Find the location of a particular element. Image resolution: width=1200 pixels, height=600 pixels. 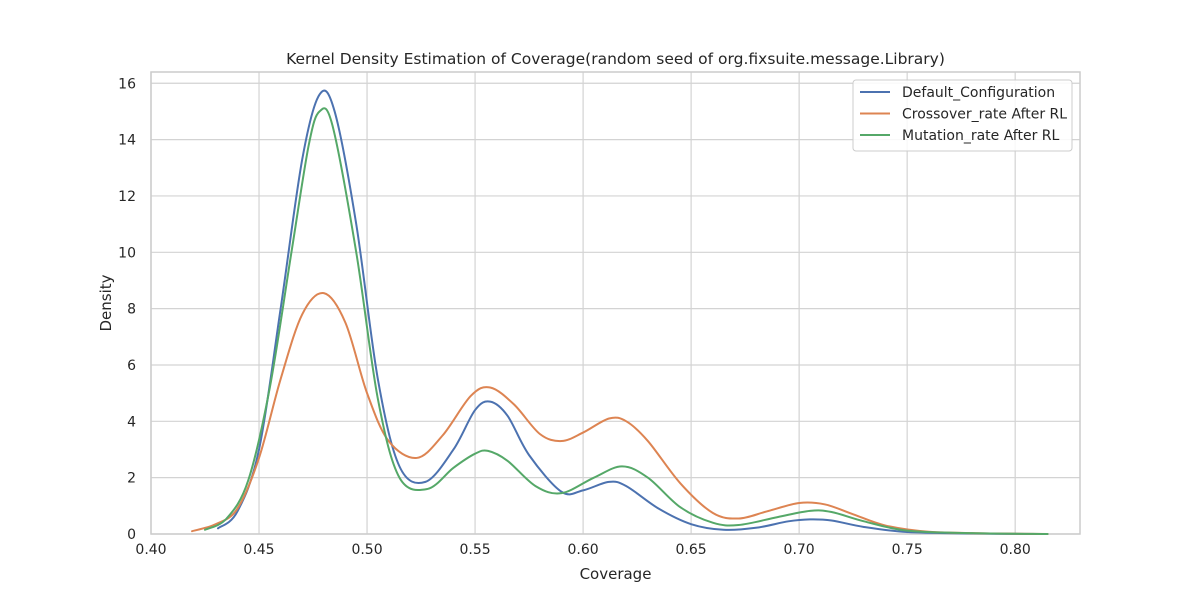

y-tick-label: 6 is located at coordinates (131, 366).